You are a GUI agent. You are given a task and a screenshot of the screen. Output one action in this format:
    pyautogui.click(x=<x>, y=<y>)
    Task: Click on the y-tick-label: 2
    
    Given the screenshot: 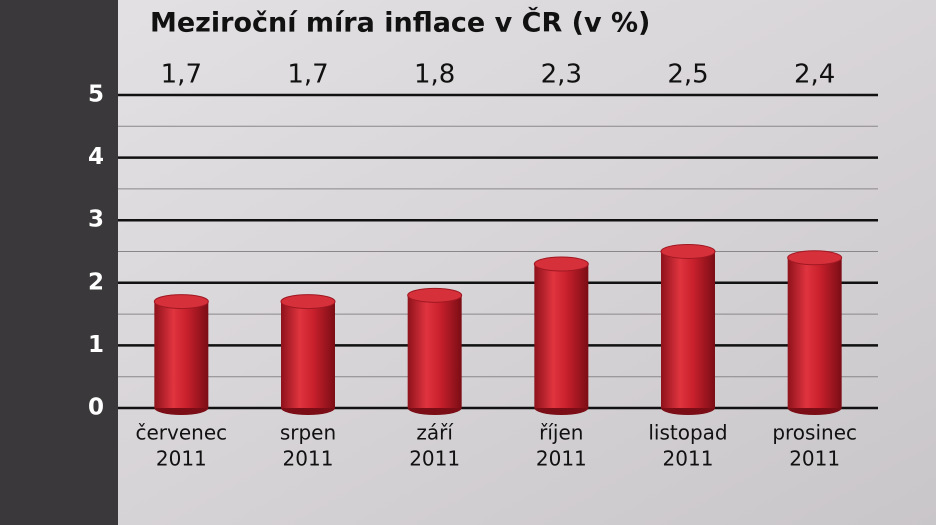 What is the action you would take?
    pyautogui.click(x=96, y=282)
    